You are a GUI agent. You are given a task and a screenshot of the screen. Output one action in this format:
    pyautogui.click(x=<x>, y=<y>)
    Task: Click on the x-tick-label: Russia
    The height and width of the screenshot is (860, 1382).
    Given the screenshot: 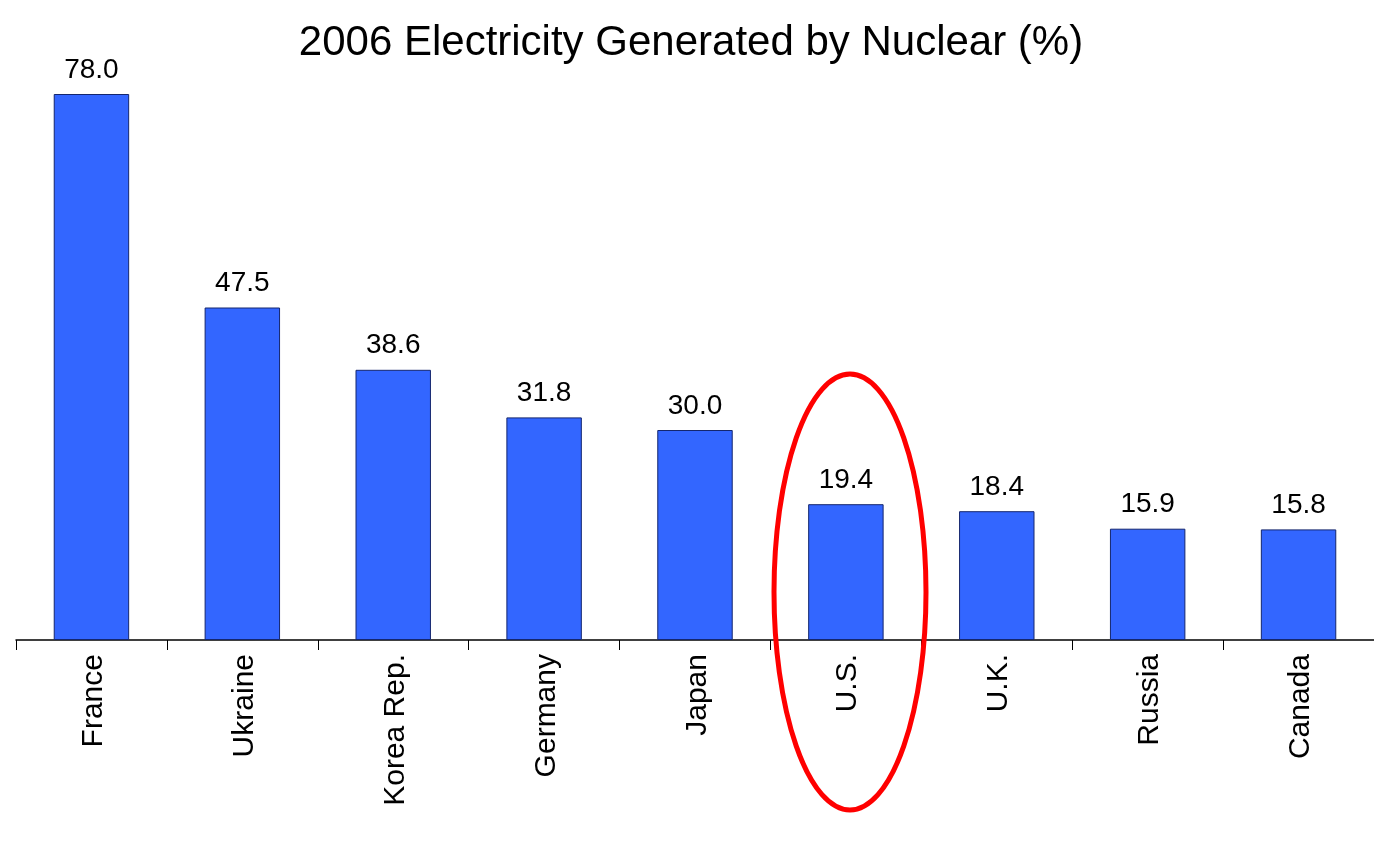 What is the action you would take?
    pyautogui.click(x=1148, y=699)
    